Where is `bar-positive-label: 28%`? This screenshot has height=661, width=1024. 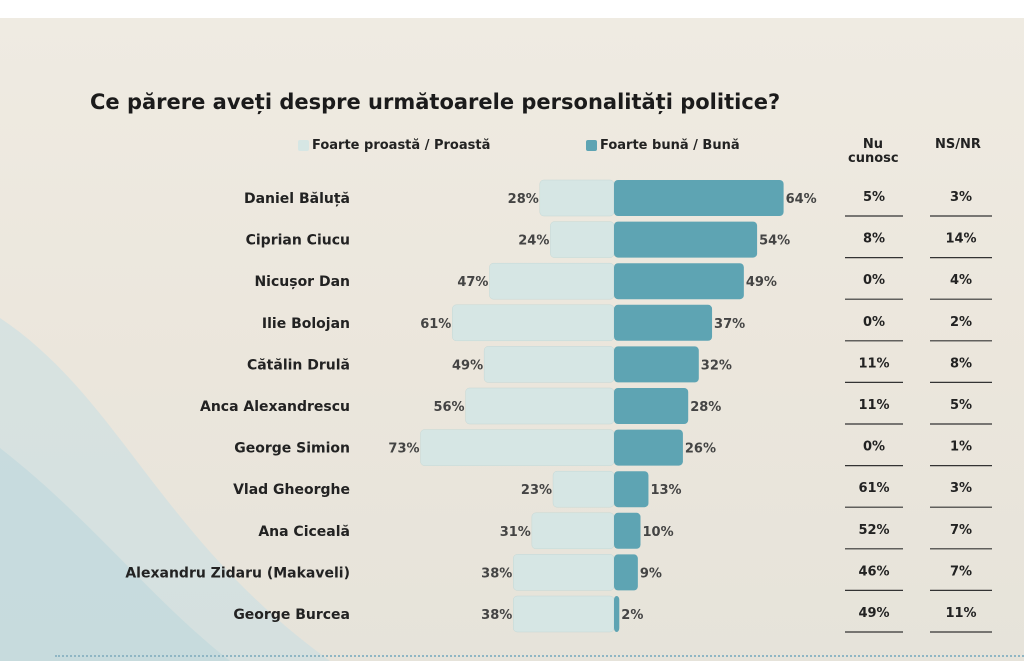
bar-positive-label: 28% is located at coordinates (705, 407).